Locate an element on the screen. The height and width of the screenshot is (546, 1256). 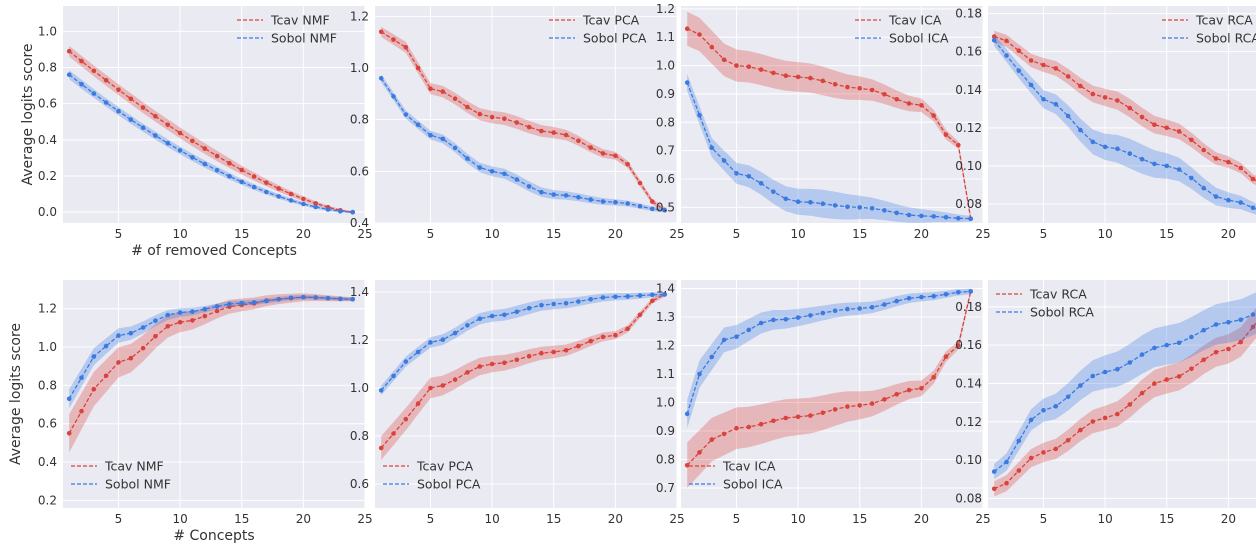
y-tick-label: 1.0 is located at coordinates (47, 347).